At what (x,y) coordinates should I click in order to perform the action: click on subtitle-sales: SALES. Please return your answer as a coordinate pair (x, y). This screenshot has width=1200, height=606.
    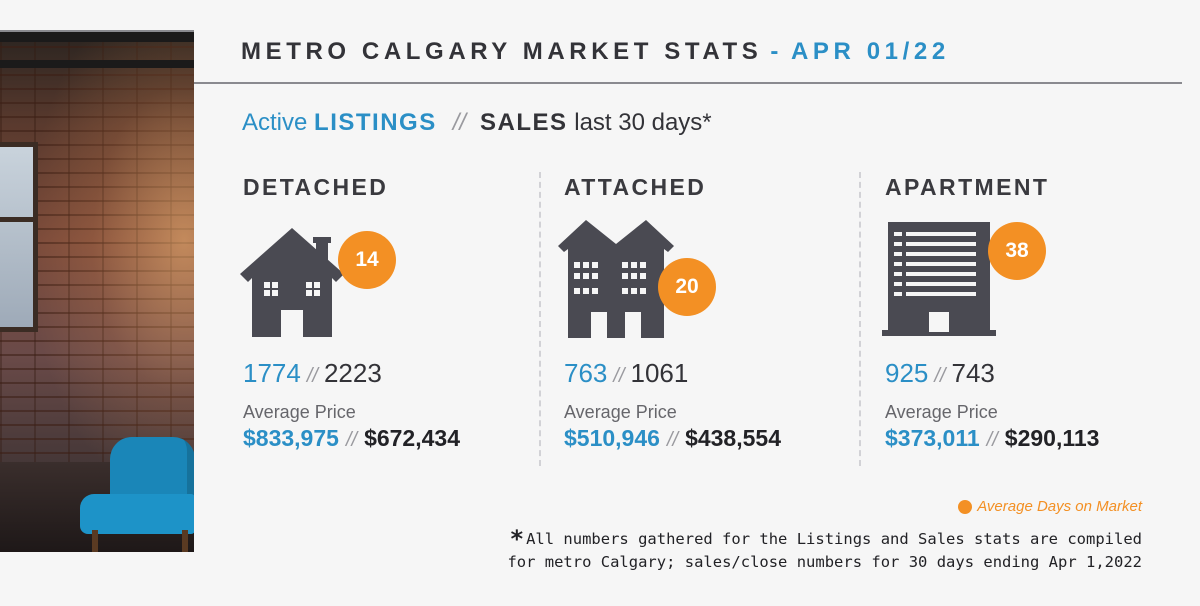
    Looking at the image, I should click on (524, 122).